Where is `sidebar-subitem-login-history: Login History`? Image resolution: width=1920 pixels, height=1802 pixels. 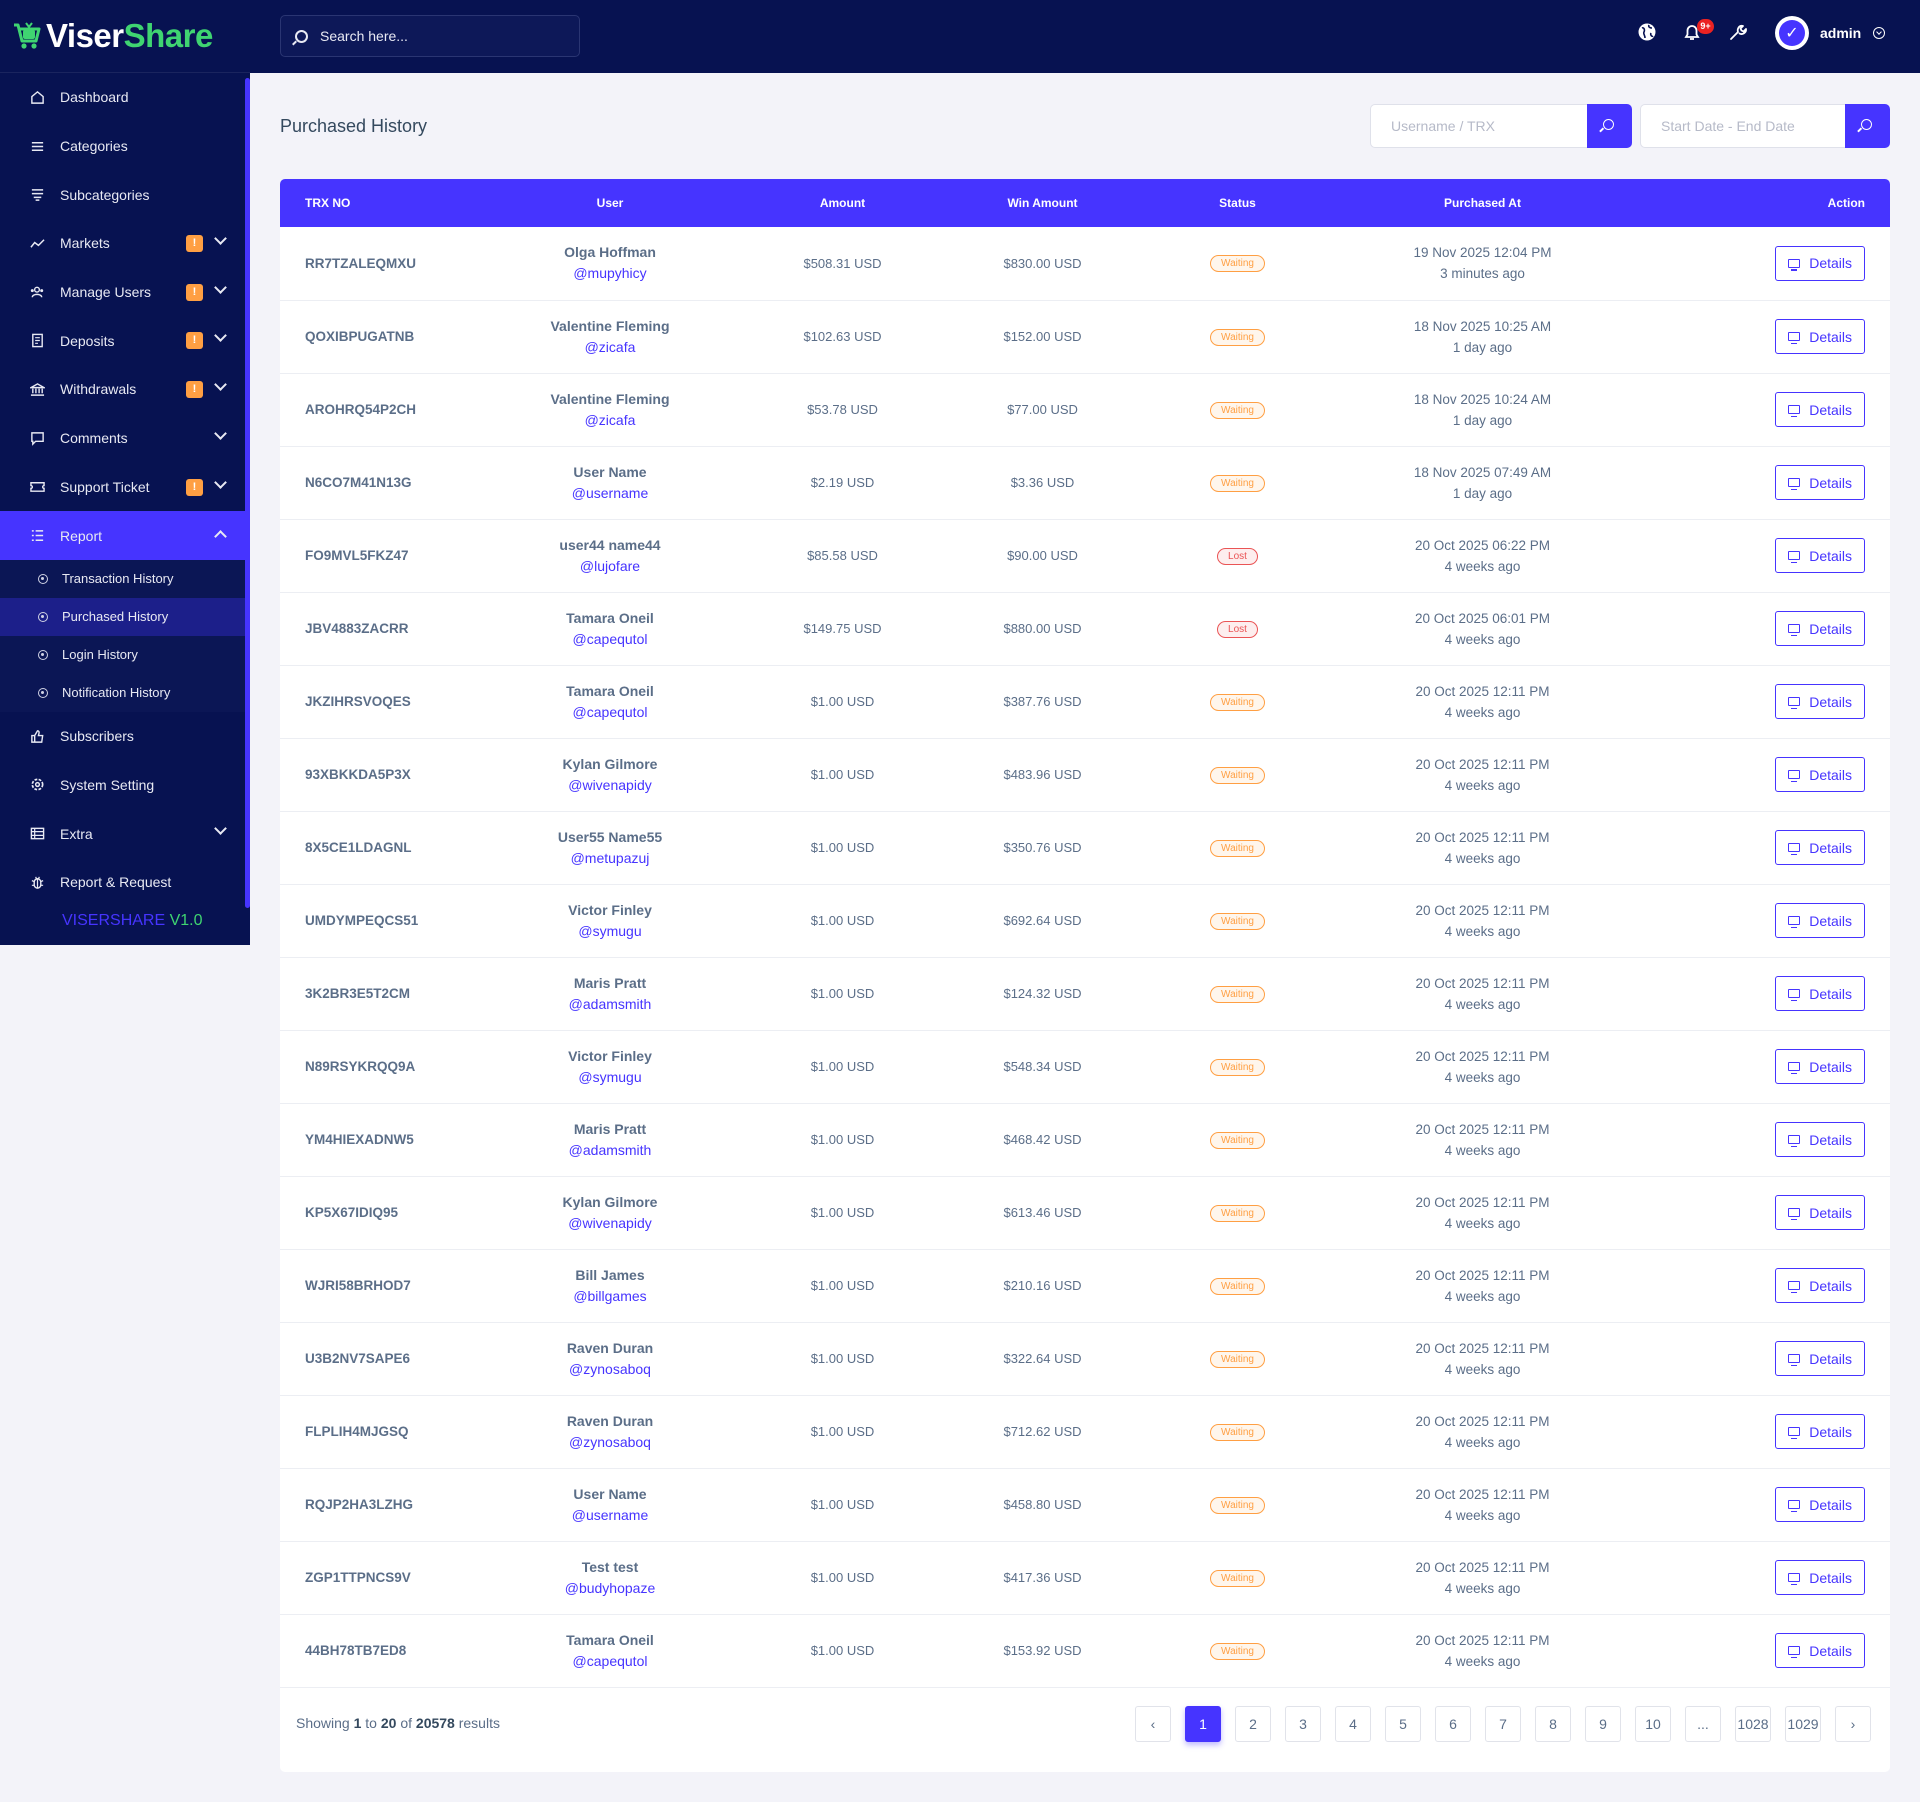 sidebar-subitem-login-history: Login History is located at coordinates (122, 655).